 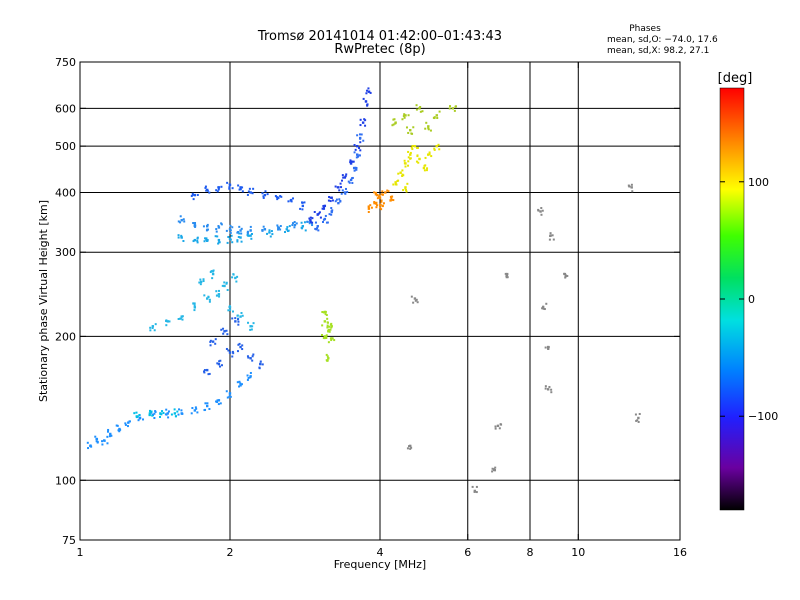 I want to click on legend-line2: mean, sd,X: 98.2, 27.1, so click(x=658, y=51).